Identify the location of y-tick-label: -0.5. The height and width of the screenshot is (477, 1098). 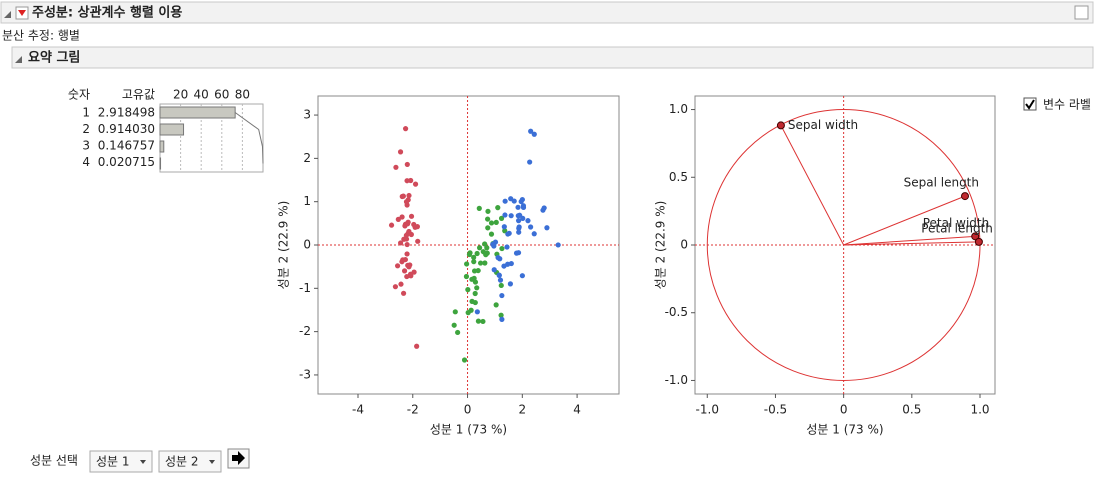
(676, 312).